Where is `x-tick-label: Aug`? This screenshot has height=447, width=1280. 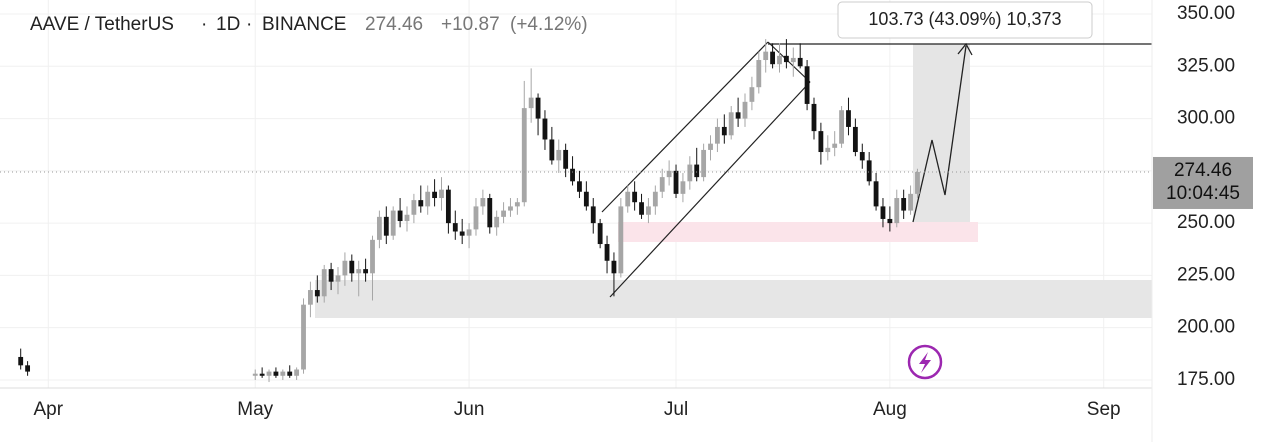
x-tick-label: Aug is located at coordinates (890, 409).